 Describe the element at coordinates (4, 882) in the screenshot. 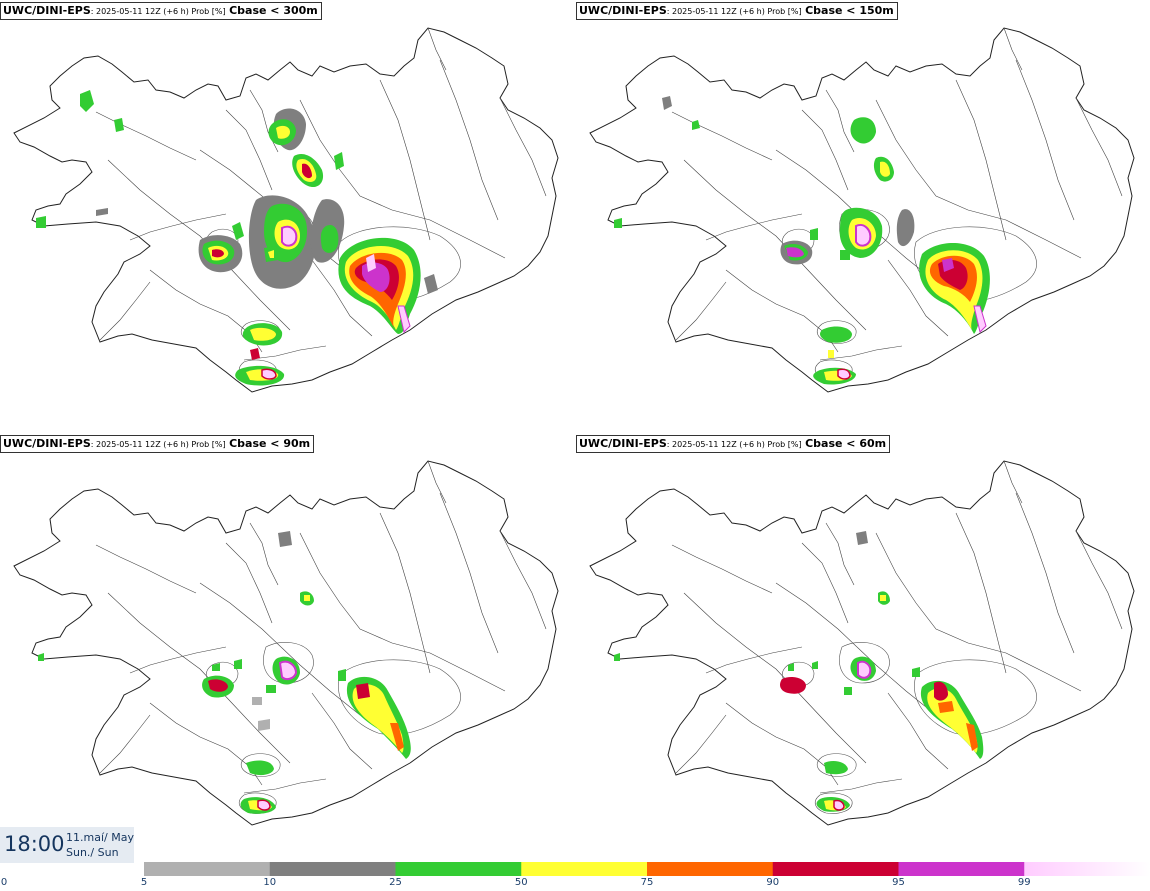

I see `legend-tick-label: 0` at that location.